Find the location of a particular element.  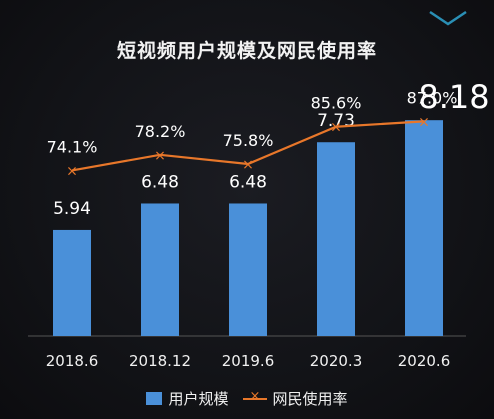

x-tick-label: 2018.6 is located at coordinates (72, 361).